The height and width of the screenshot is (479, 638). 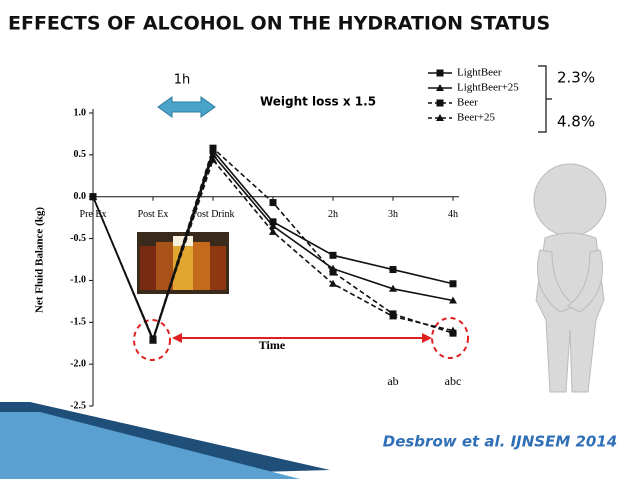 I want to click on significance-label: ab, so click(x=392, y=381).